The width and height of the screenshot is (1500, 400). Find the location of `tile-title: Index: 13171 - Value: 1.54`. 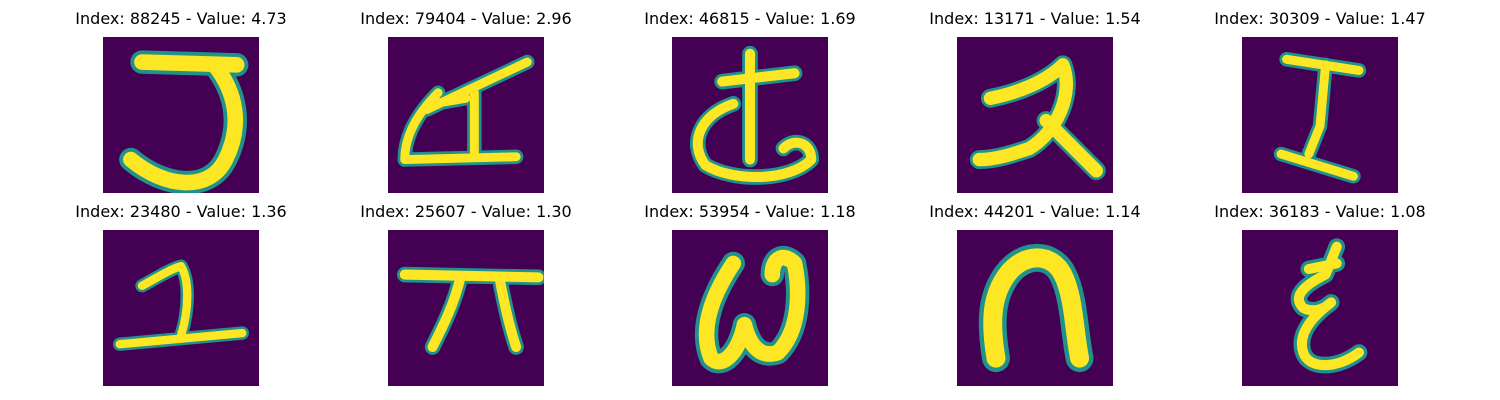

tile-title: Index: 13171 - Value: 1.54 is located at coordinates (1035, 18).